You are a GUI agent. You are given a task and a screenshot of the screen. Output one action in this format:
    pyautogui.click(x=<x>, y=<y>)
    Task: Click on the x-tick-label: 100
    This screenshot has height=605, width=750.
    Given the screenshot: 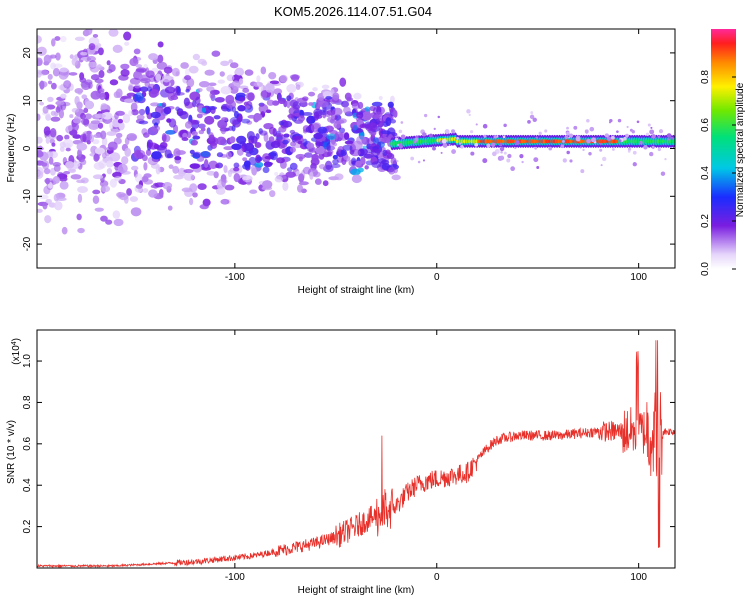 What is the action you would take?
    pyautogui.click(x=638, y=277)
    